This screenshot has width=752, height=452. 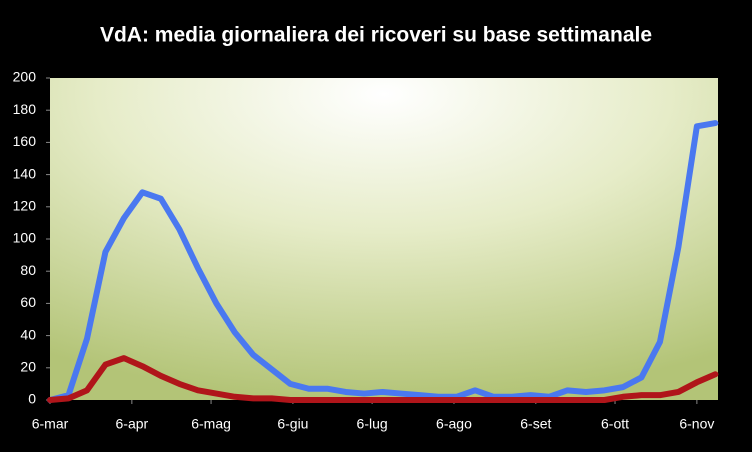 I want to click on x-tick-label: 6-mar, so click(x=50, y=424).